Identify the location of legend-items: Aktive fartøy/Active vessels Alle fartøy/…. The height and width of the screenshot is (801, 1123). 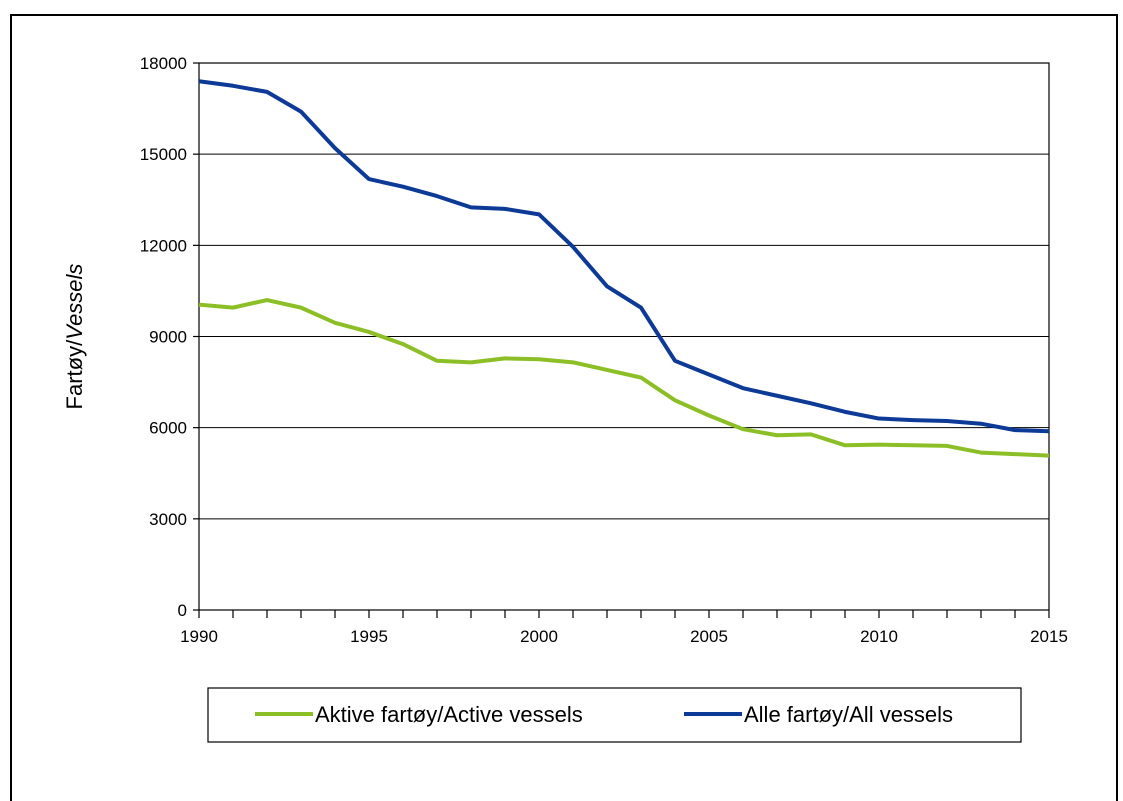
(604, 714).